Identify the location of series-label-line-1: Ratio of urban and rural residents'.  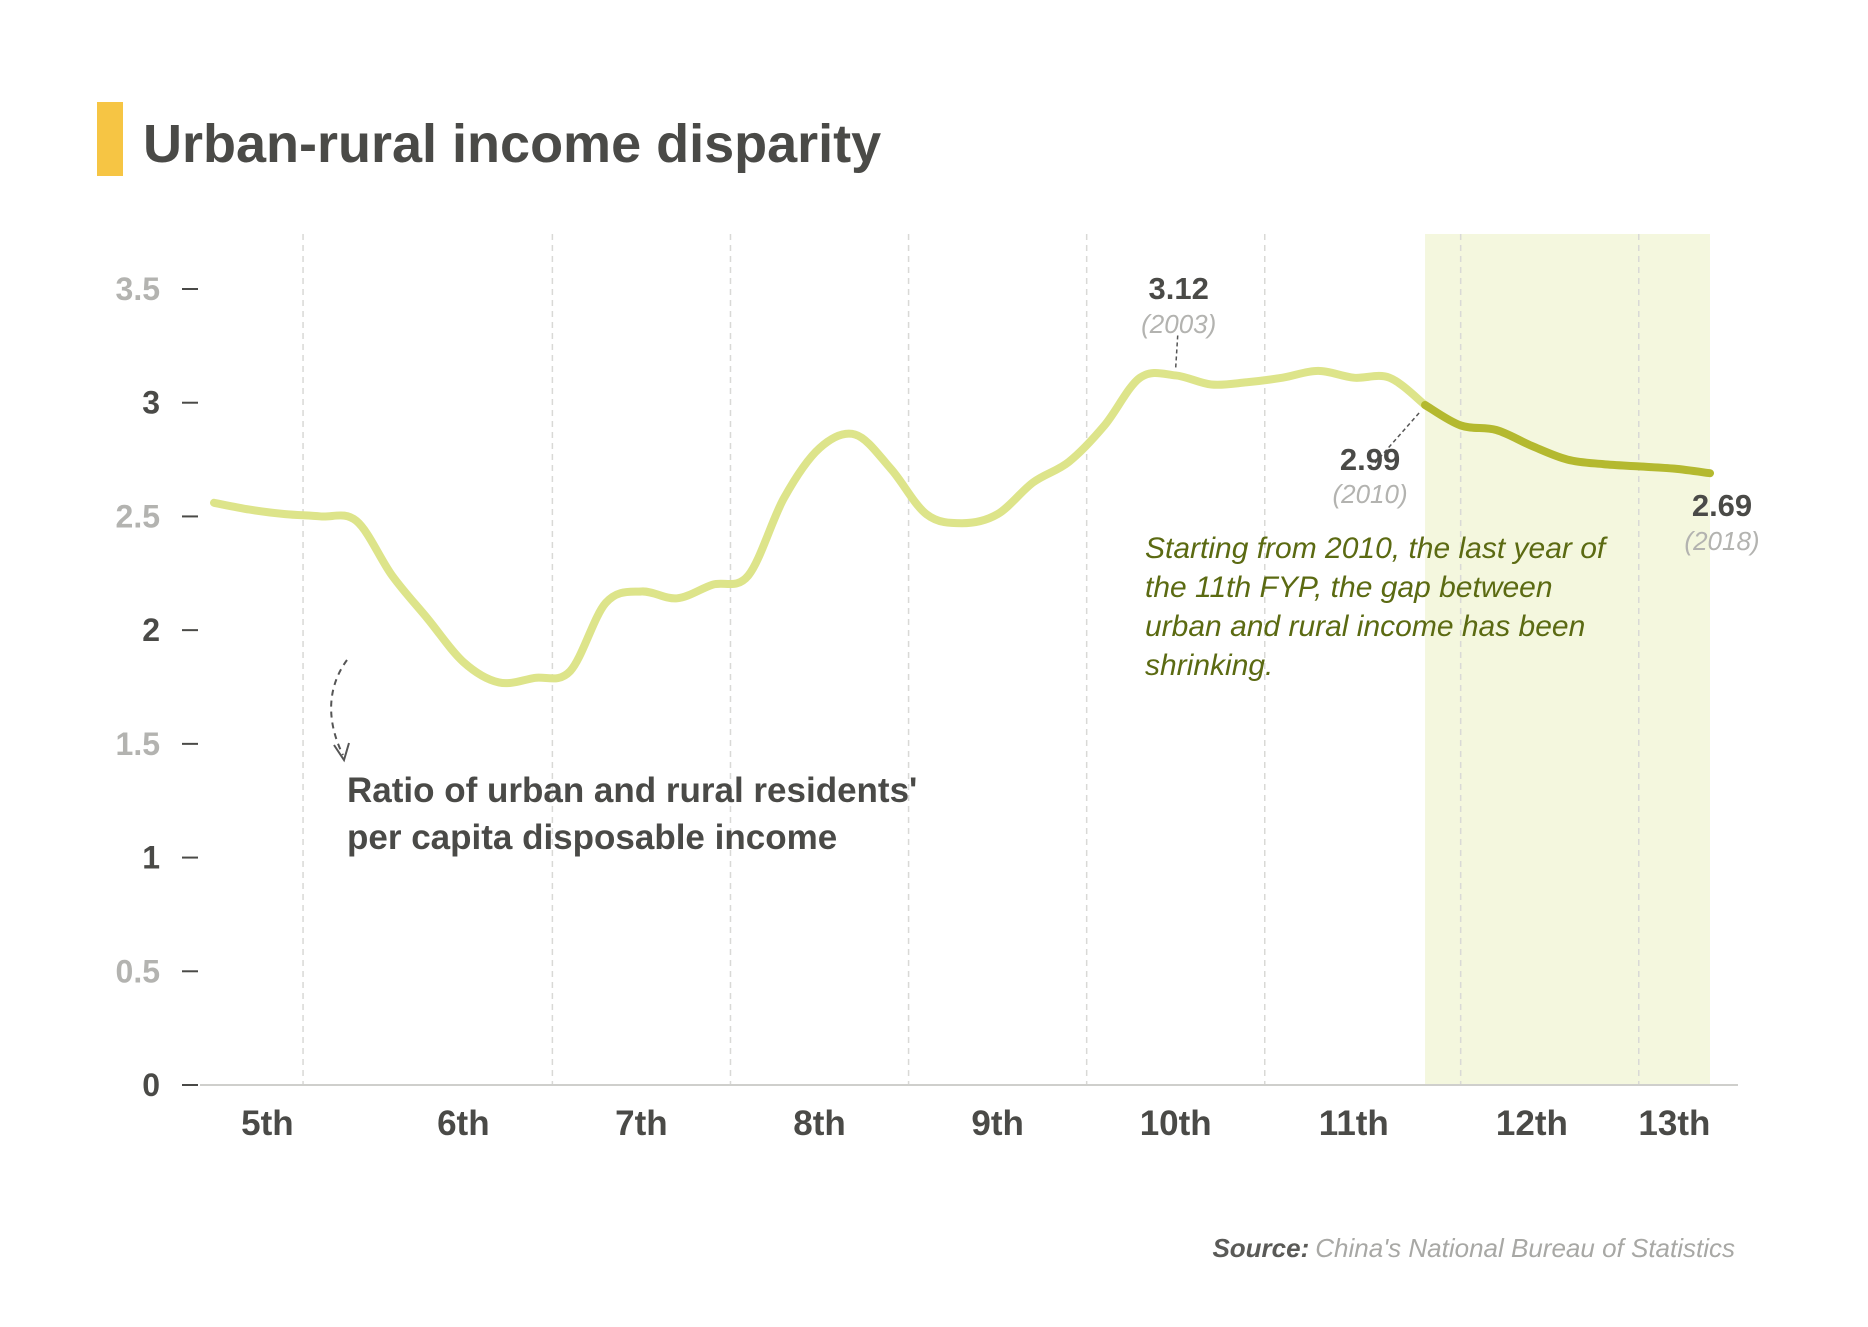
(632, 790).